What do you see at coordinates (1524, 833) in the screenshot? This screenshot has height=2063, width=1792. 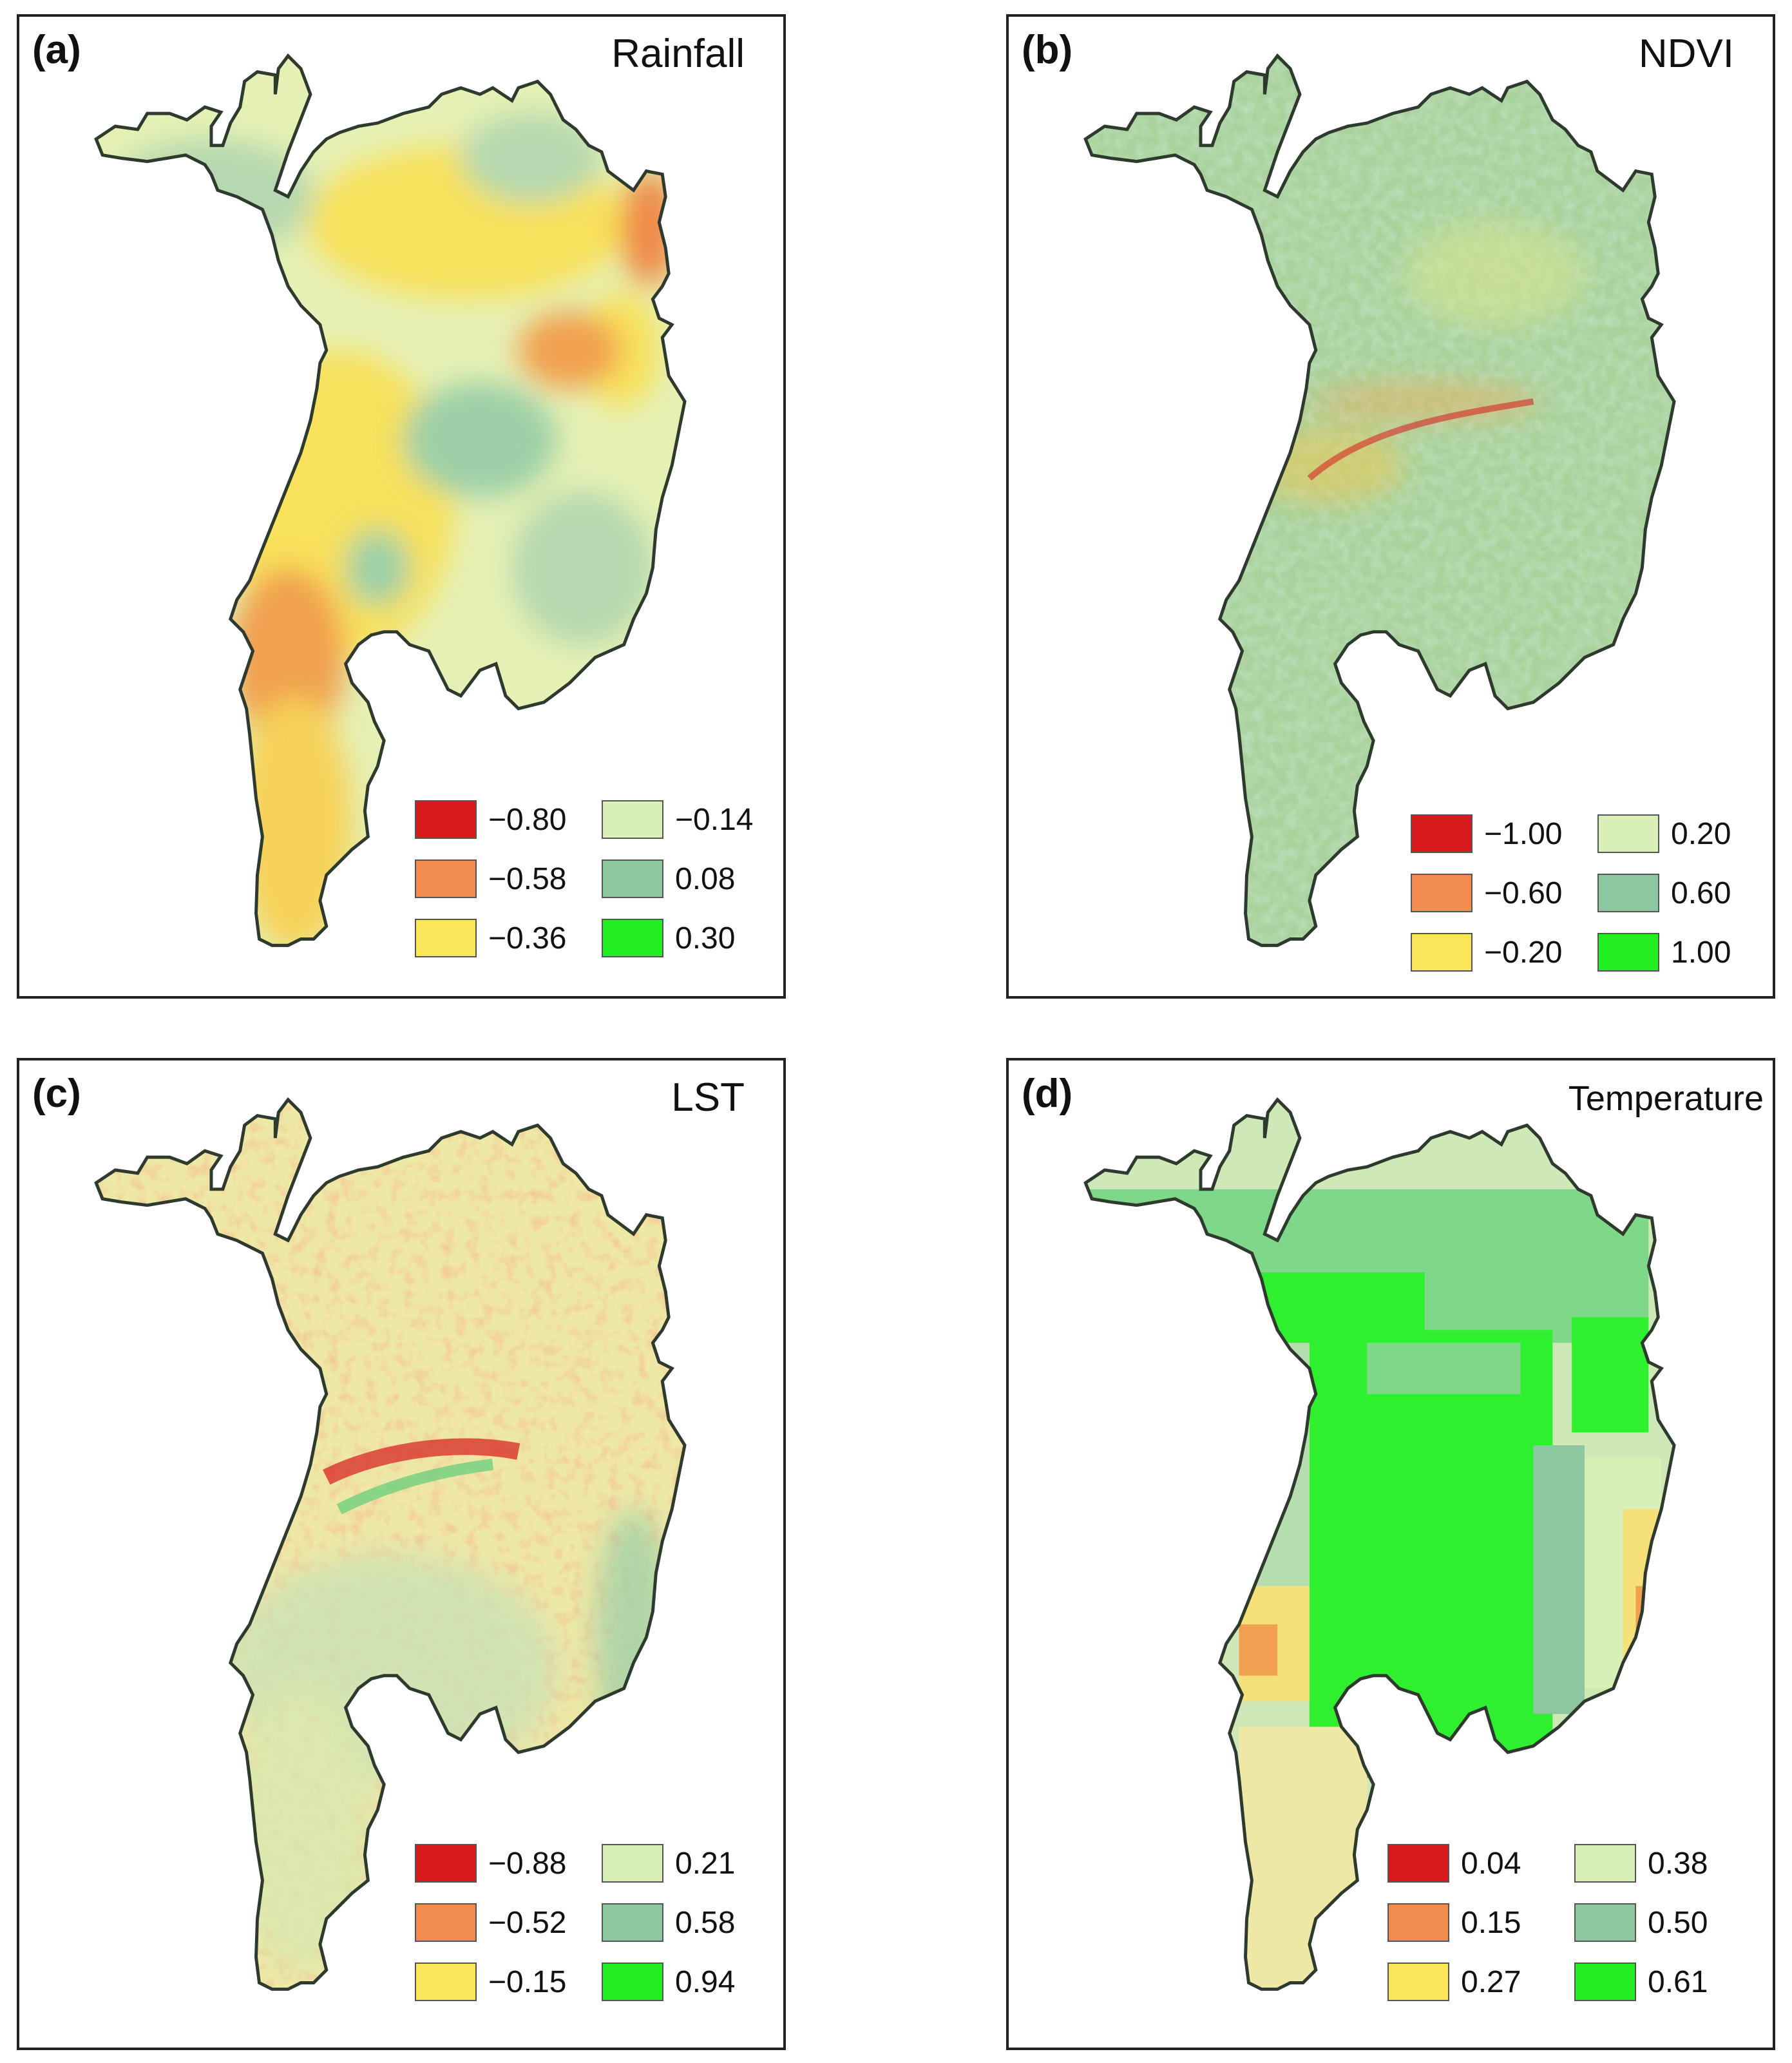 I see `legend-value: −1.00` at bounding box center [1524, 833].